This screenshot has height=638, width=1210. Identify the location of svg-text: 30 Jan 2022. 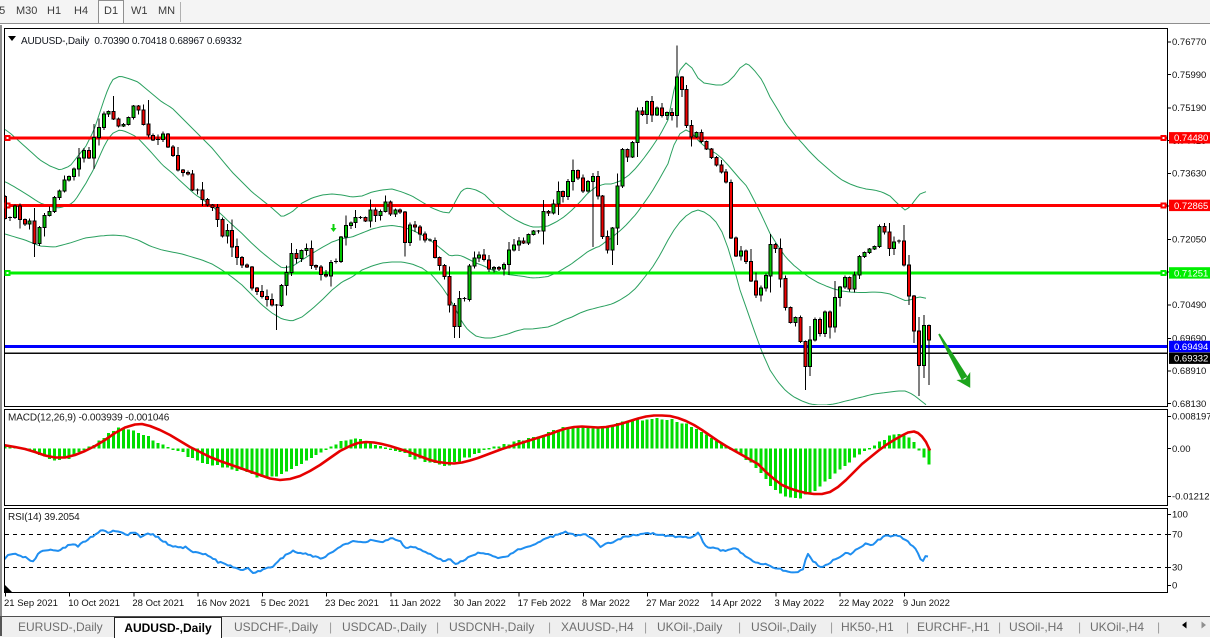
(480, 603).